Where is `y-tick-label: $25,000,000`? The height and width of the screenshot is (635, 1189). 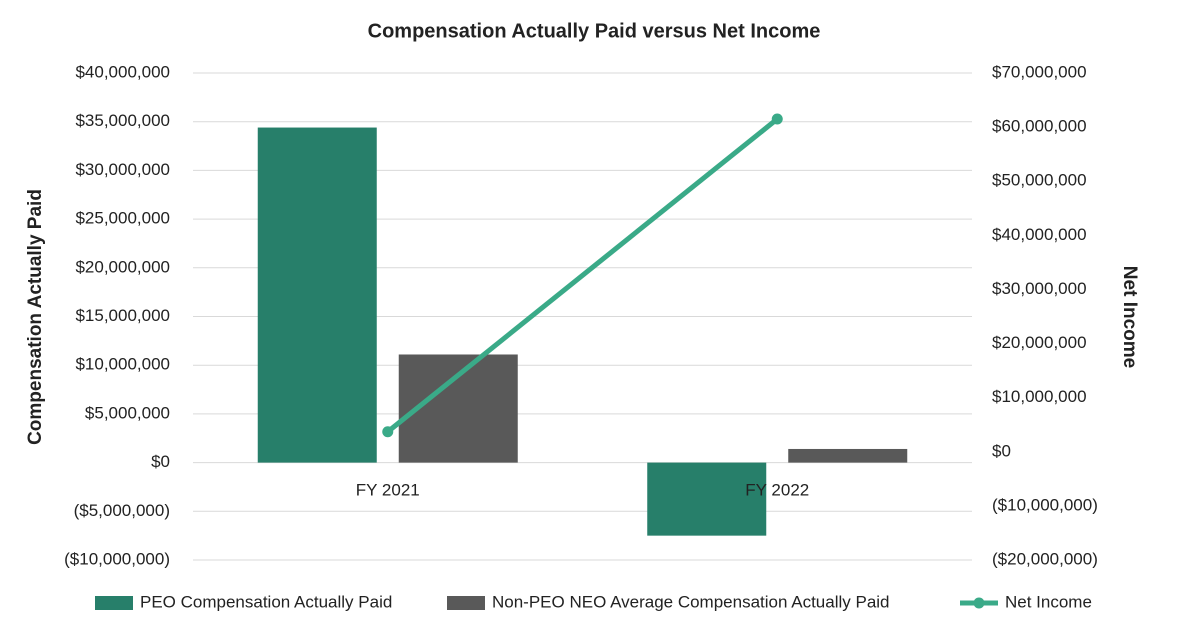 y-tick-label: $25,000,000 is located at coordinates (122, 218).